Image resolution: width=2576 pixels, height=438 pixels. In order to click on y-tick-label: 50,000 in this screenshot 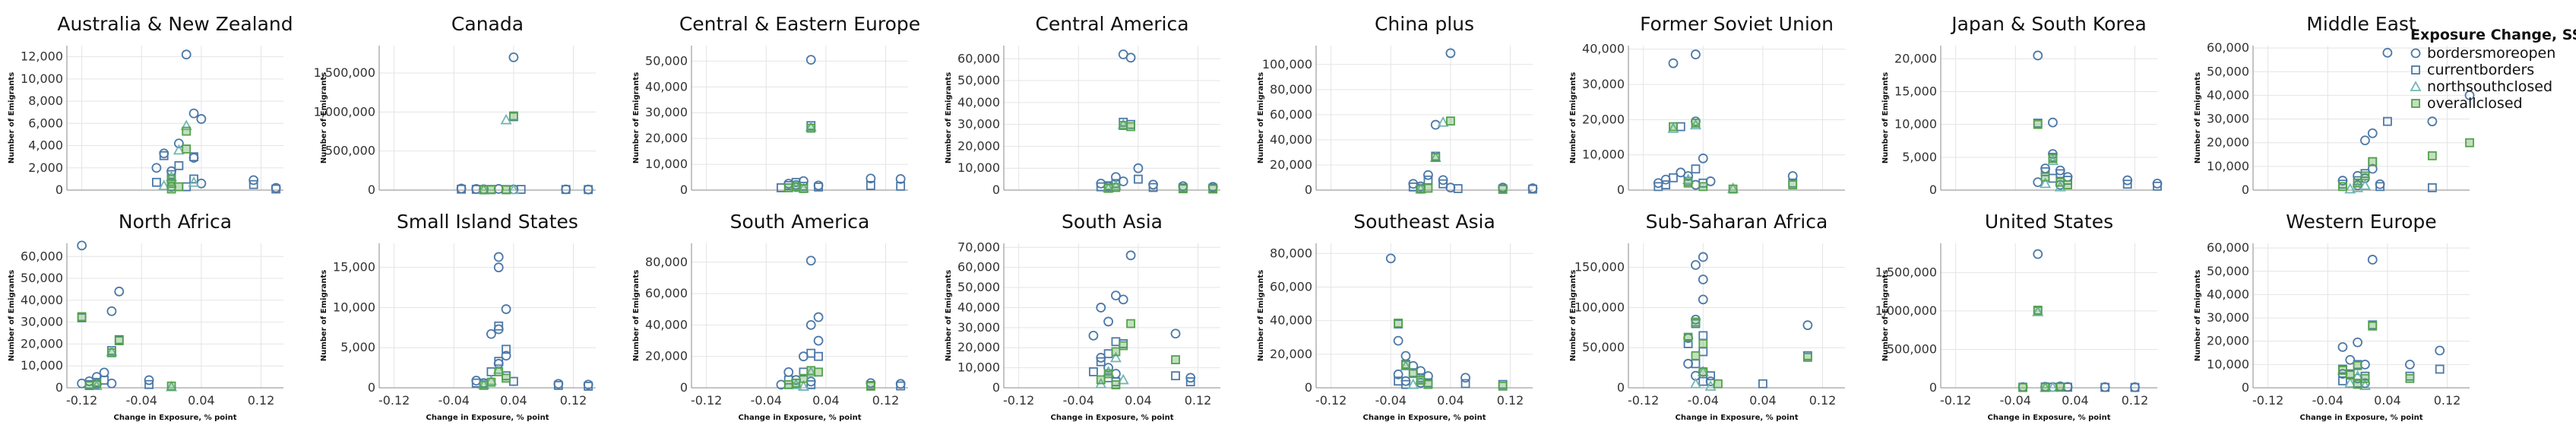, I will do `click(666, 60)`.